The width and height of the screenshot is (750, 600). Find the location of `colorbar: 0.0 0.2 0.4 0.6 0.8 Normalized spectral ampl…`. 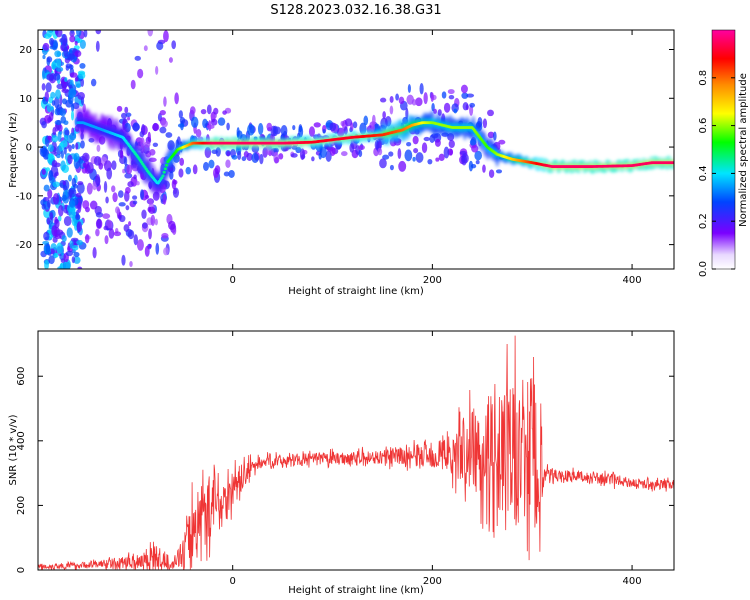

colorbar: 0.0 0.2 0.4 0.6 0.8 Normalized spectral ampl… is located at coordinates (723, 153).